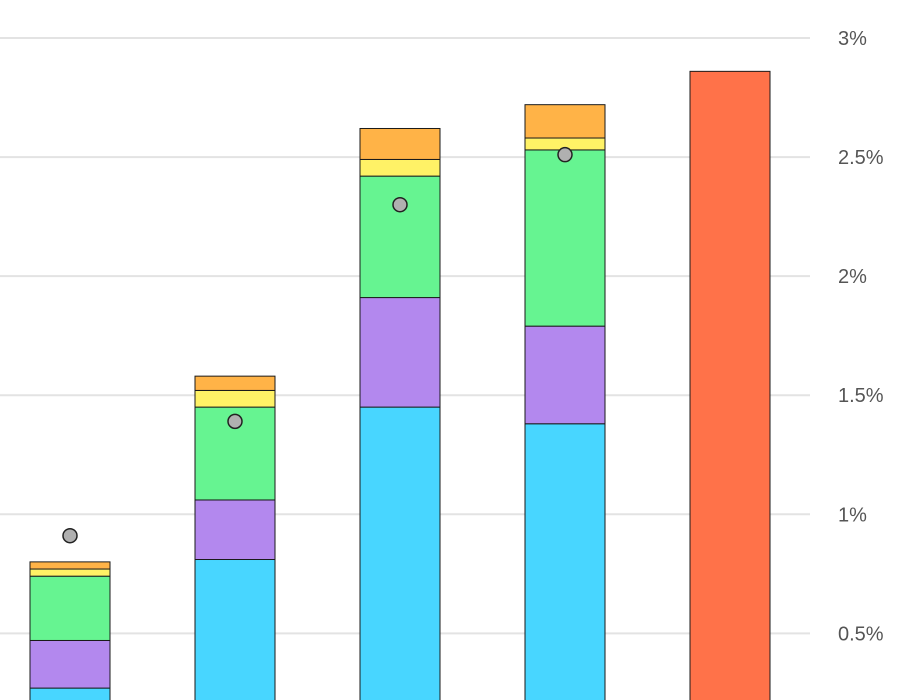 Image resolution: width=900 pixels, height=700 pixels. I want to click on y-tick-label: 1.5%, so click(861, 396).